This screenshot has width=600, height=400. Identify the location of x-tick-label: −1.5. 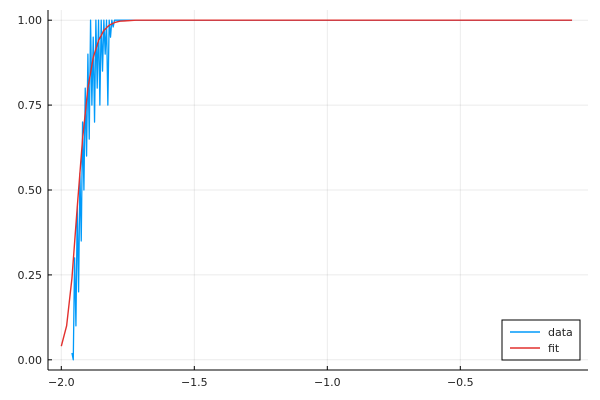
(194, 382).